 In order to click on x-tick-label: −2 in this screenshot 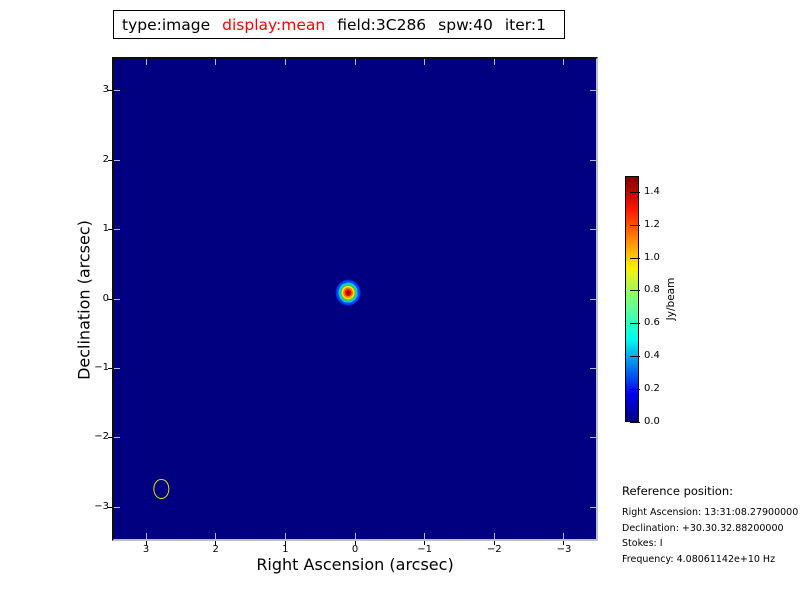, I will do `click(494, 549)`.